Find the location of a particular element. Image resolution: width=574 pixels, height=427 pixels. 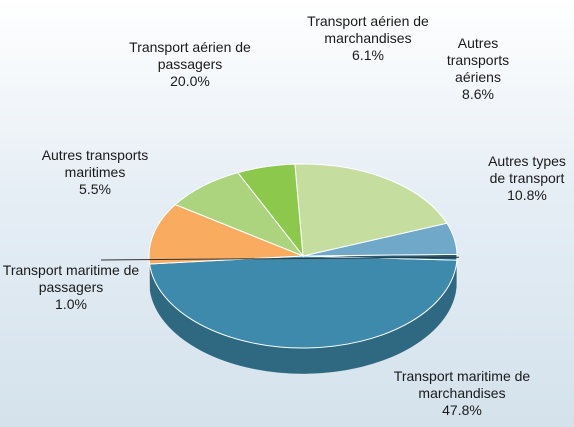

slice-label: Transport aérien de marchandises 6.1% is located at coordinates (368, 38).